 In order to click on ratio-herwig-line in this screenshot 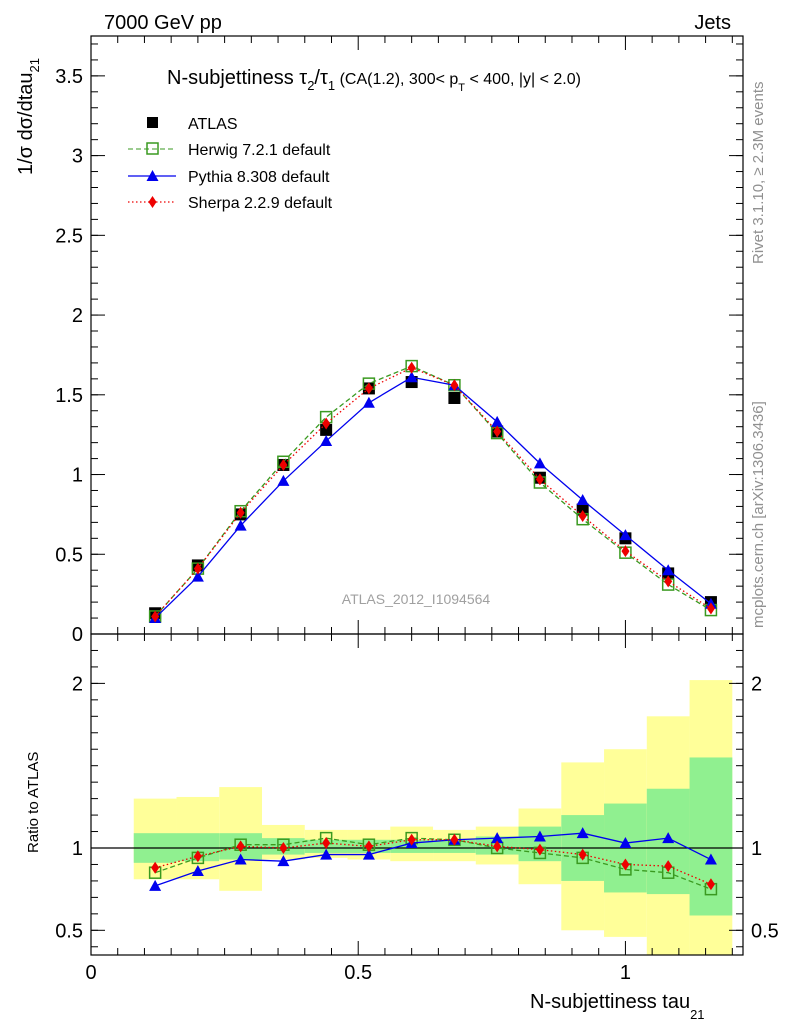, I will do `click(433, 863)`.